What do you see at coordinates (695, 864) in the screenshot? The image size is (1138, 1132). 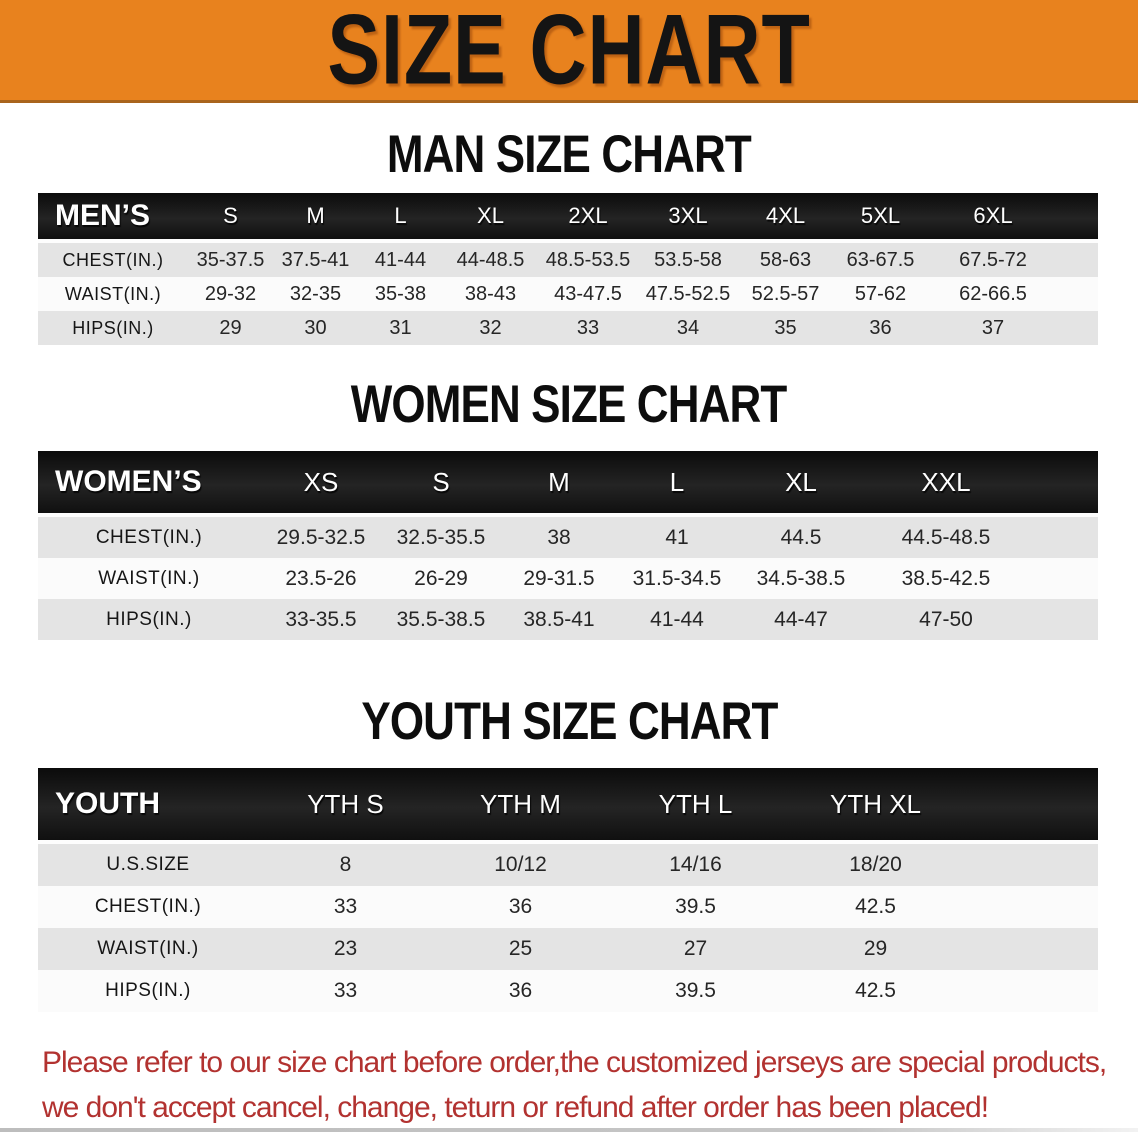 I see `cell: 14/16` at bounding box center [695, 864].